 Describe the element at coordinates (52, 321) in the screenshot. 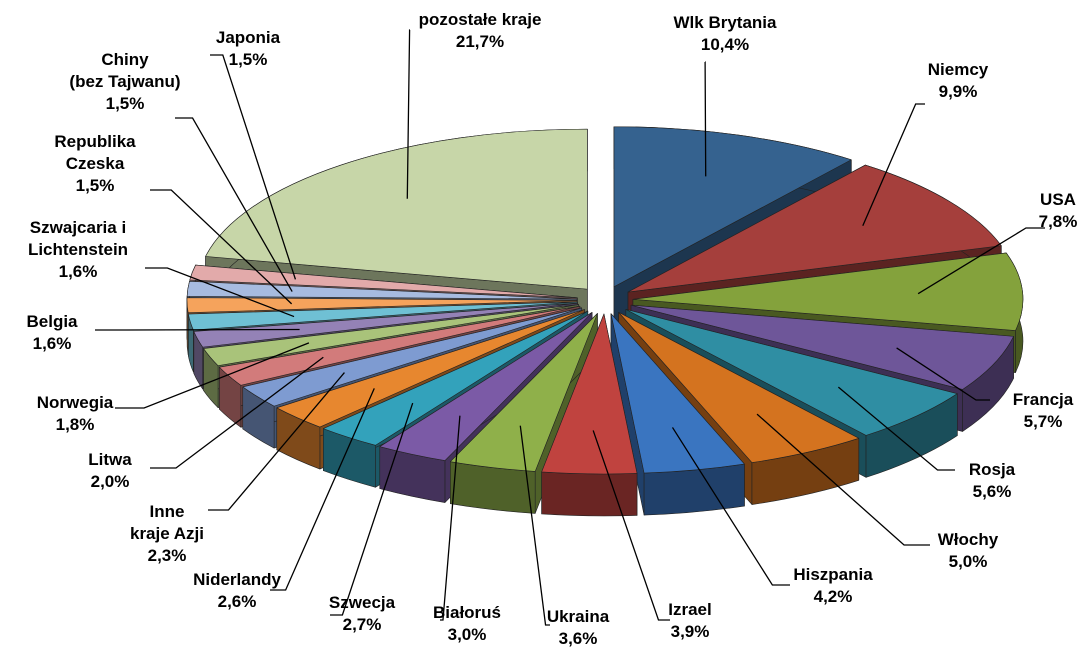

I see `category-label: Belgia` at that location.